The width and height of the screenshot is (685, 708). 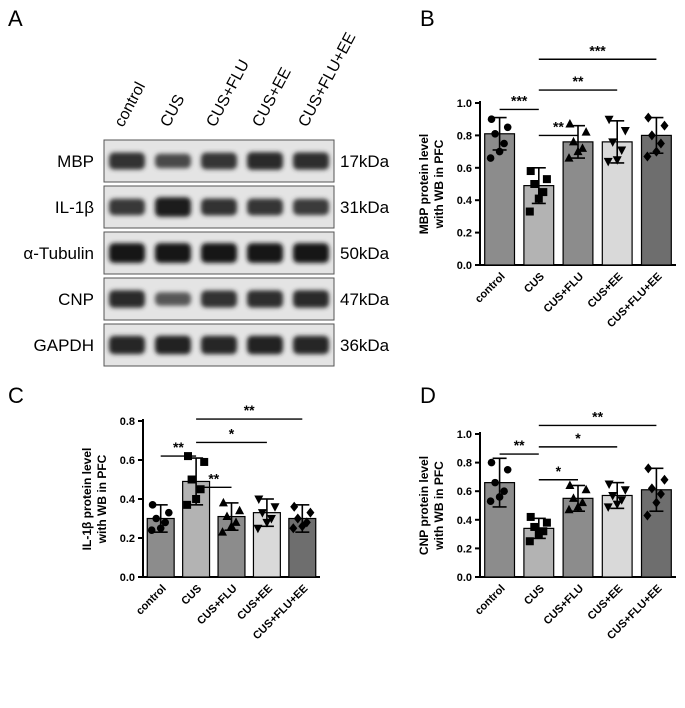 What do you see at coordinates (365, 253) in the screenshot?
I see `size-label: 50kDa` at bounding box center [365, 253].